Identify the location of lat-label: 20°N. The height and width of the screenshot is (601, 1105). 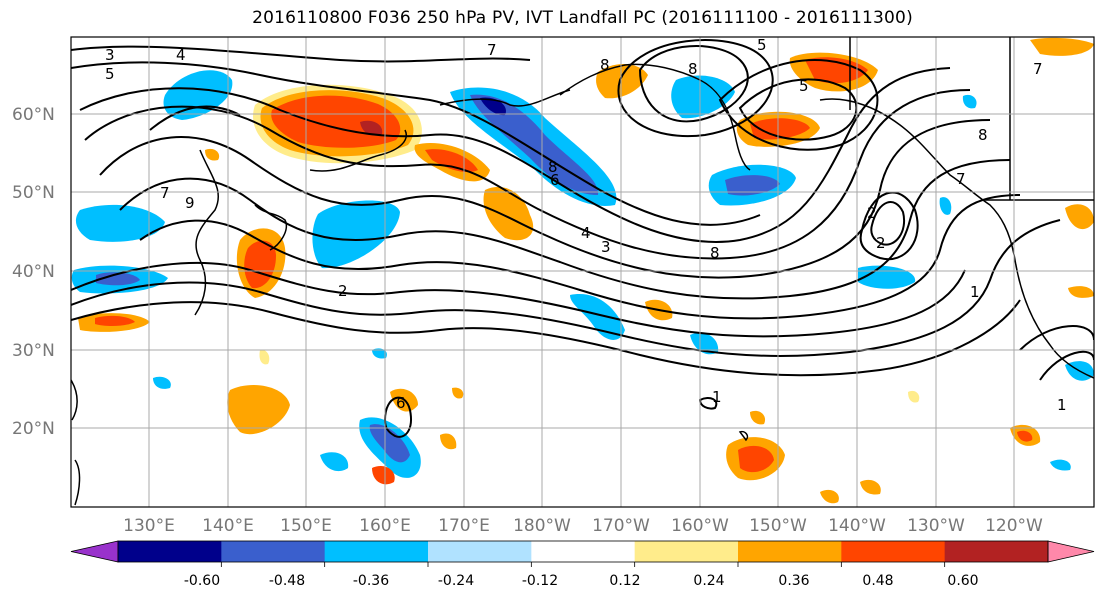
(33, 429).